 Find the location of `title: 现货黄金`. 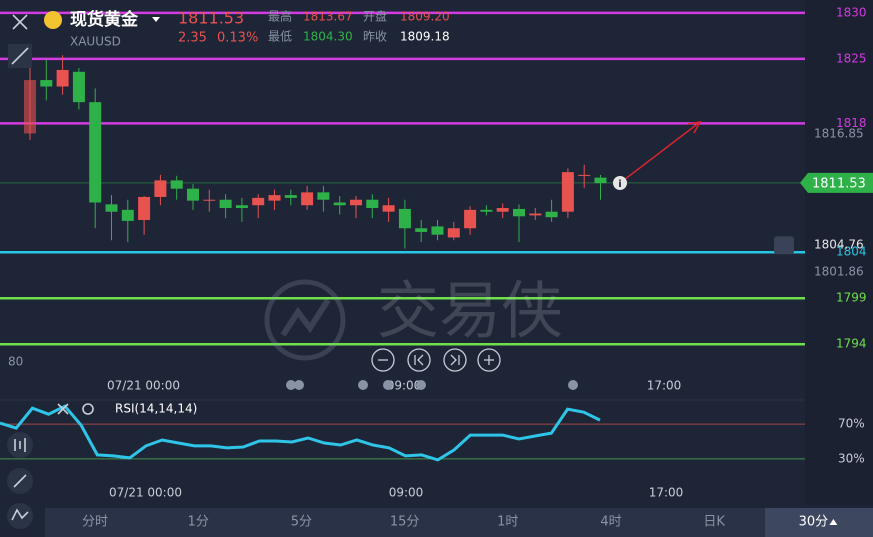

title: 现货黄金 is located at coordinates (104, 19).